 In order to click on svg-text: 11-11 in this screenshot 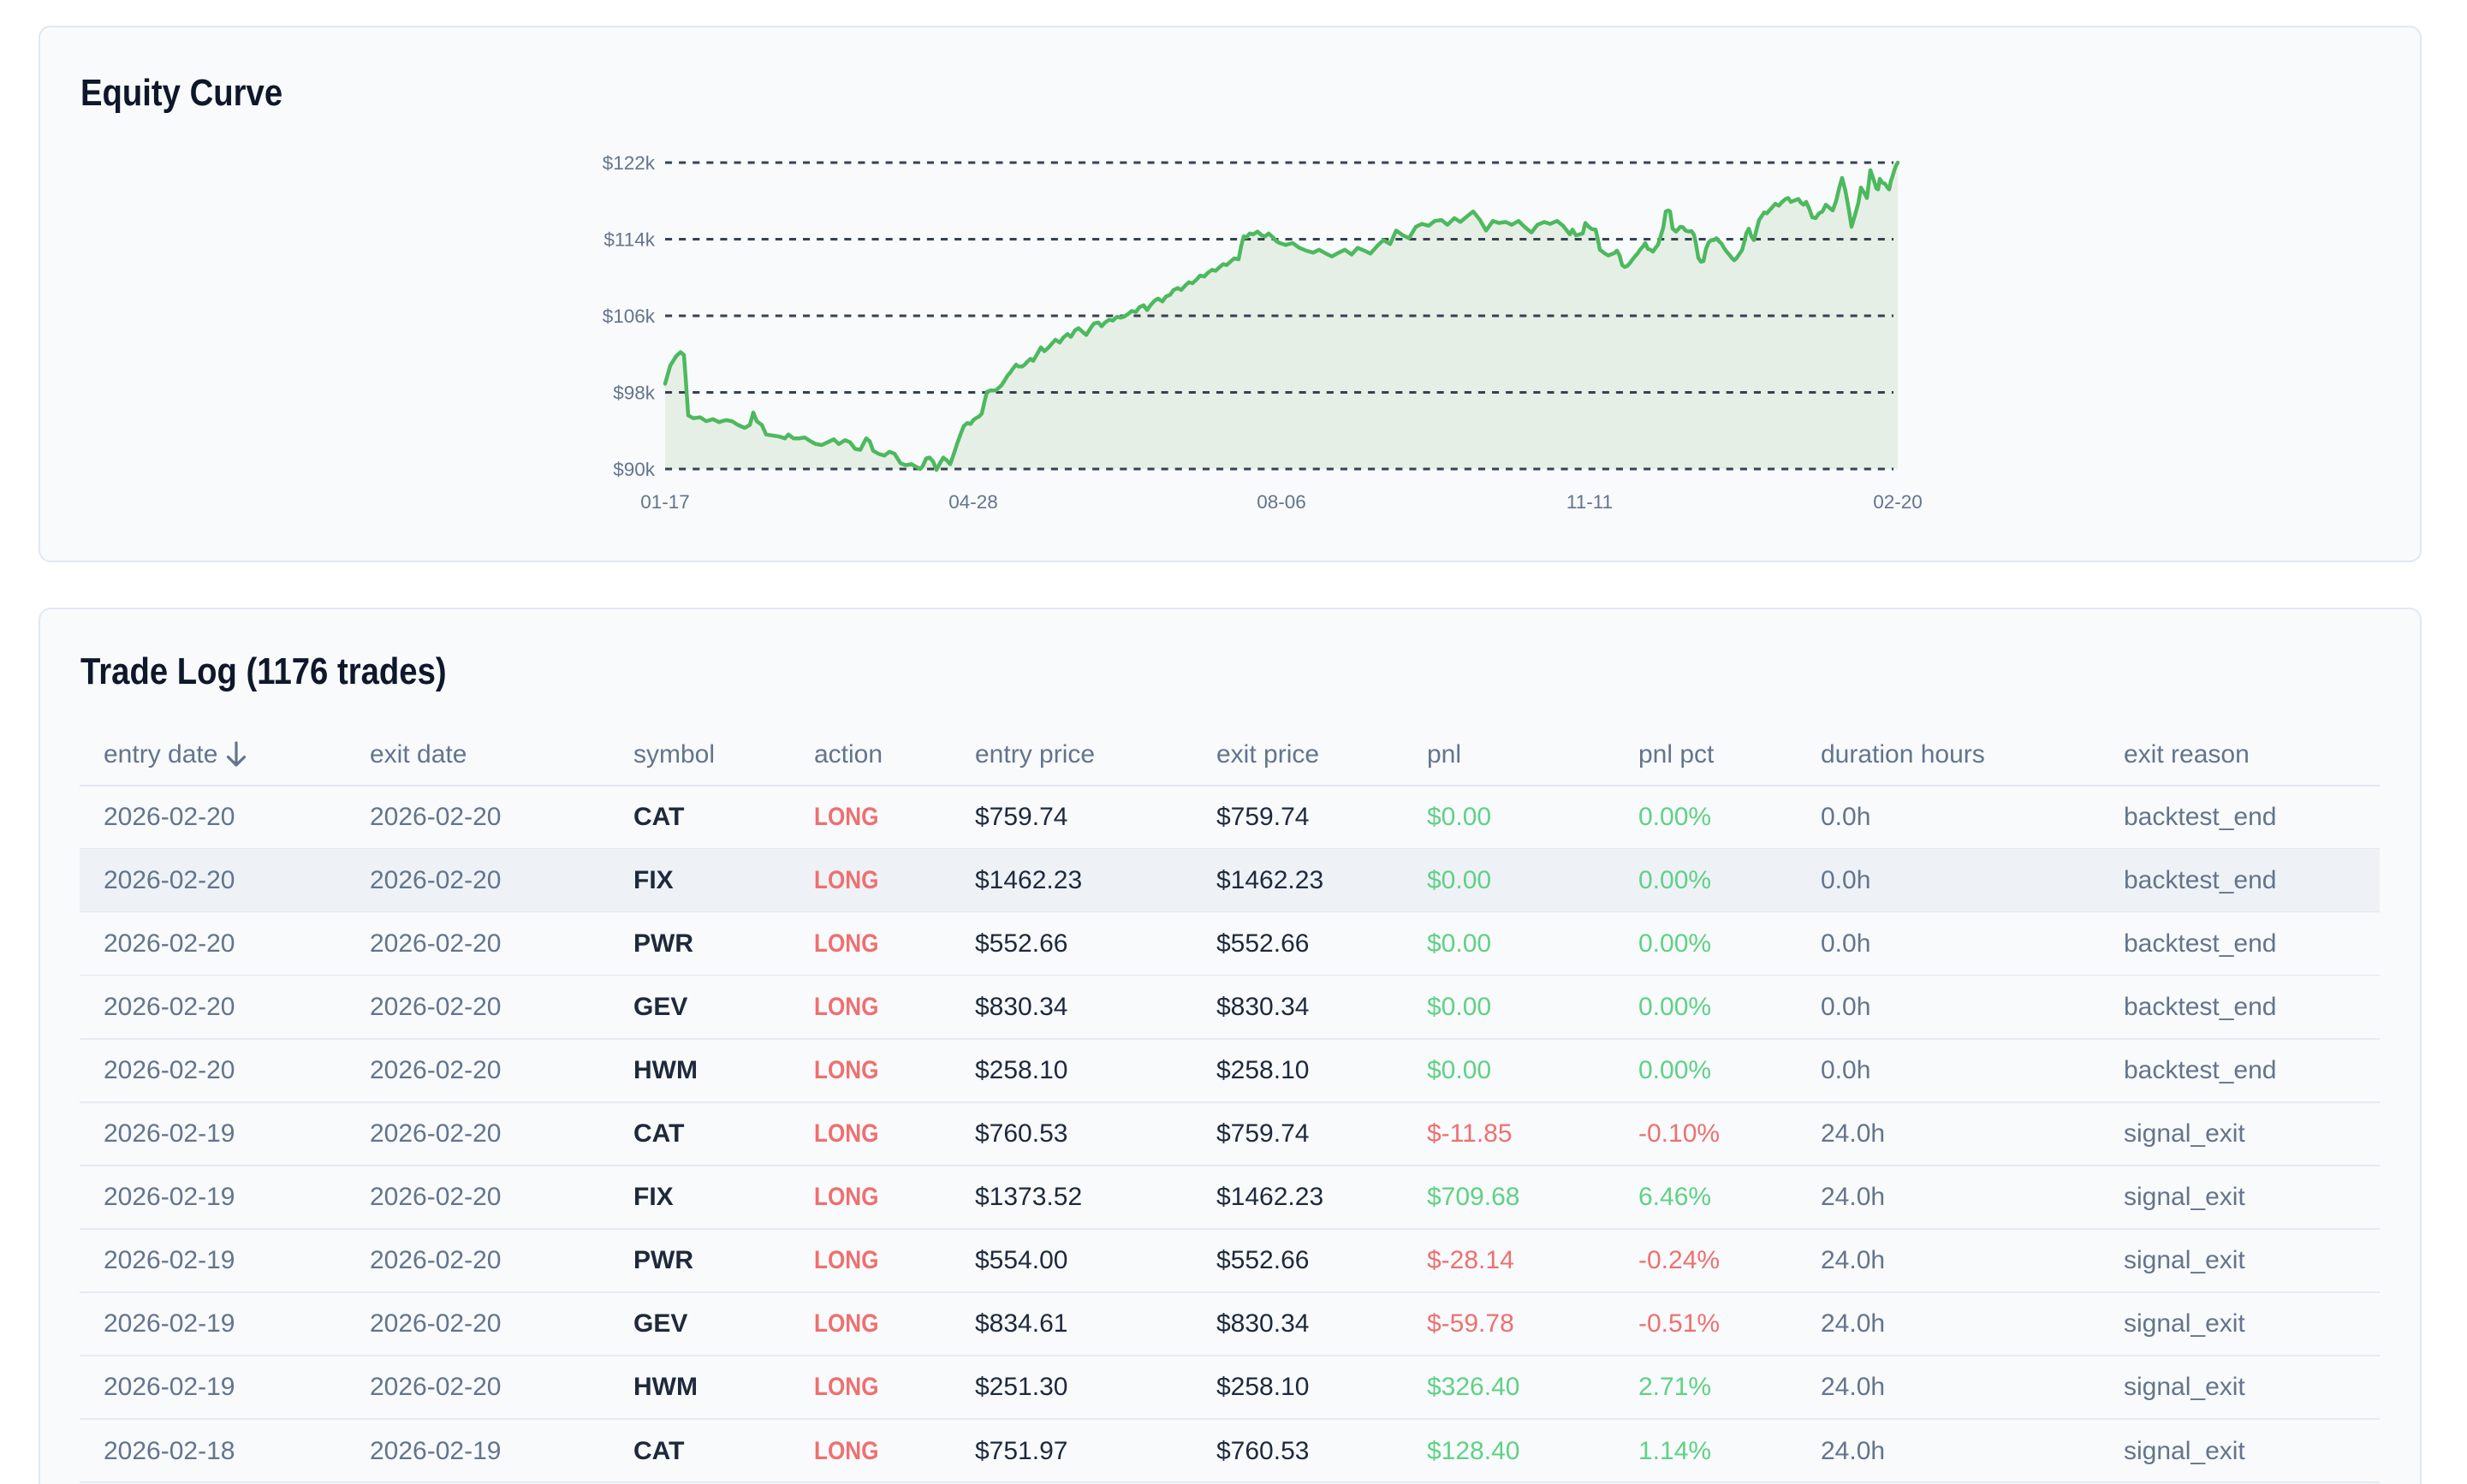, I will do `click(1589, 502)`.